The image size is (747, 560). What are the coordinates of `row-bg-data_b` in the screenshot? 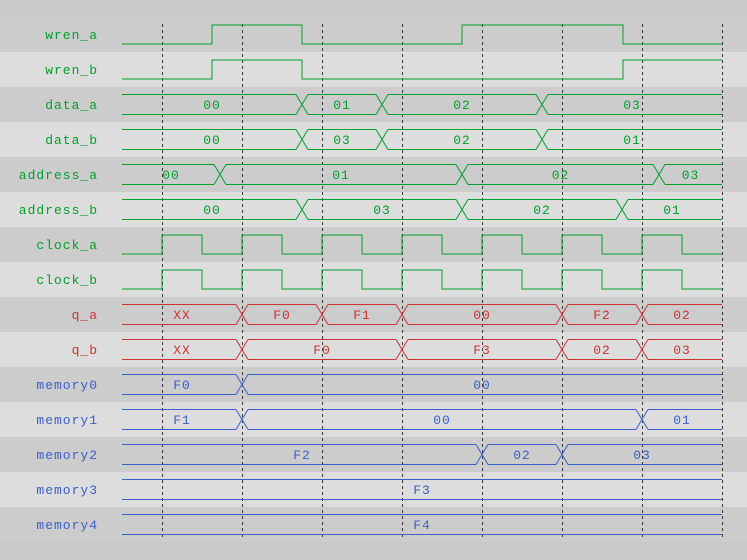 It's located at (373, 139).